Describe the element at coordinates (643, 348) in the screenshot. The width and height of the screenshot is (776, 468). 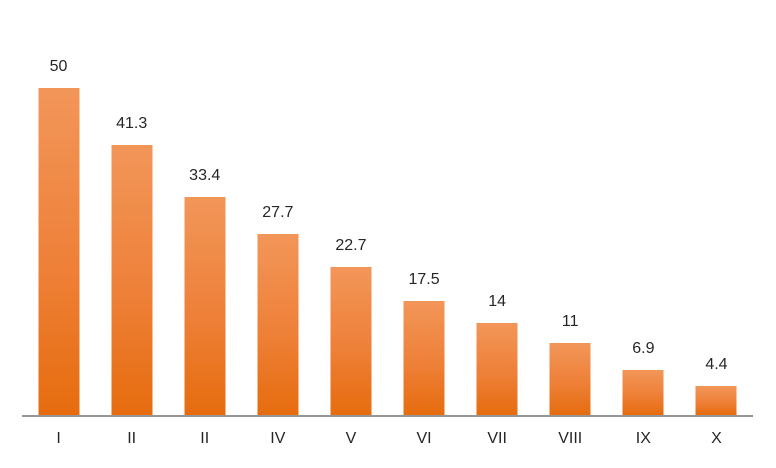
I see `data-label: 6.9` at that location.